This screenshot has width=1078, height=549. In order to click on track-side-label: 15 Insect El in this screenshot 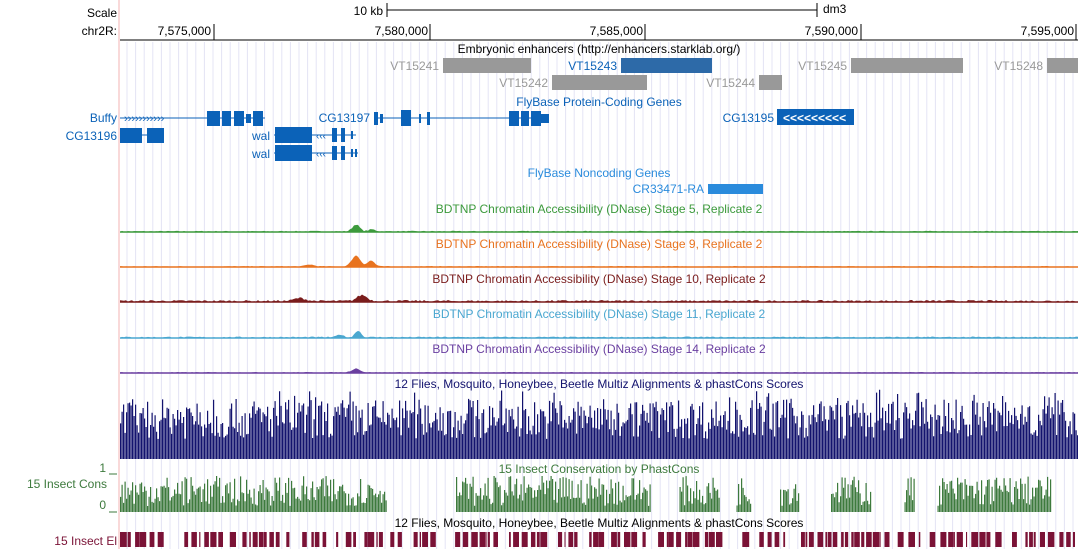, I will do `click(85, 541)`.